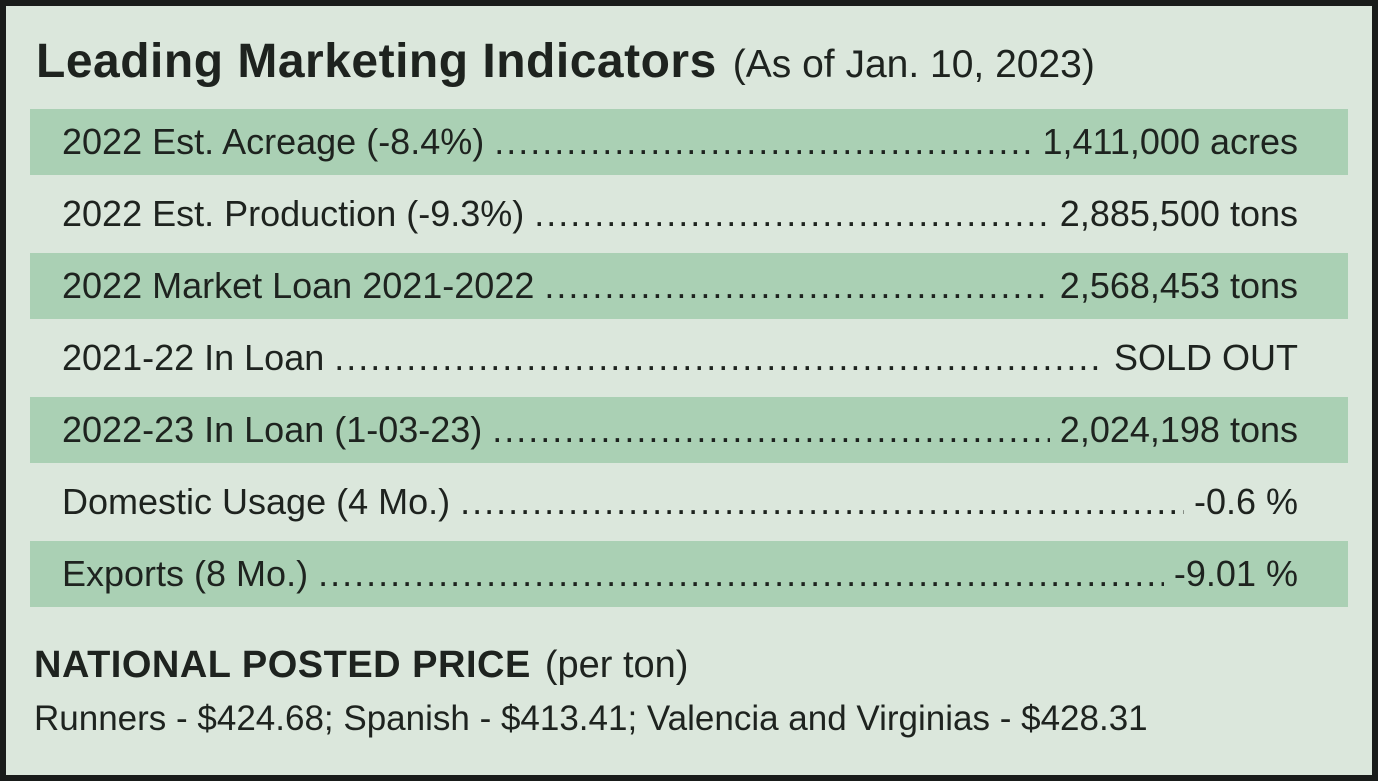  What do you see at coordinates (256, 501) in the screenshot?
I see `row-label: Domestic Usage (4 Mo.)` at bounding box center [256, 501].